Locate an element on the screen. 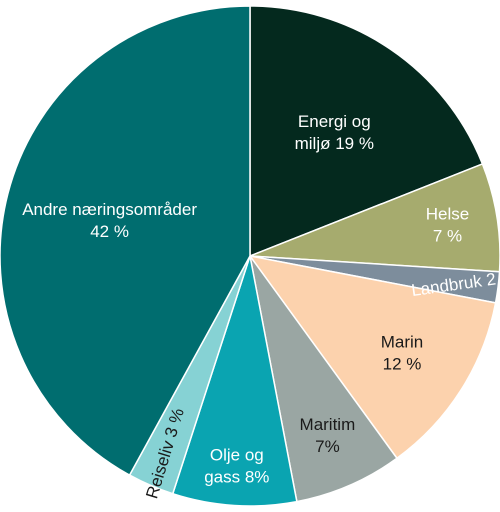 The width and height of the screenshot is (500, 512). slice-label-line: 12 % is located at coordinates (402, 363).